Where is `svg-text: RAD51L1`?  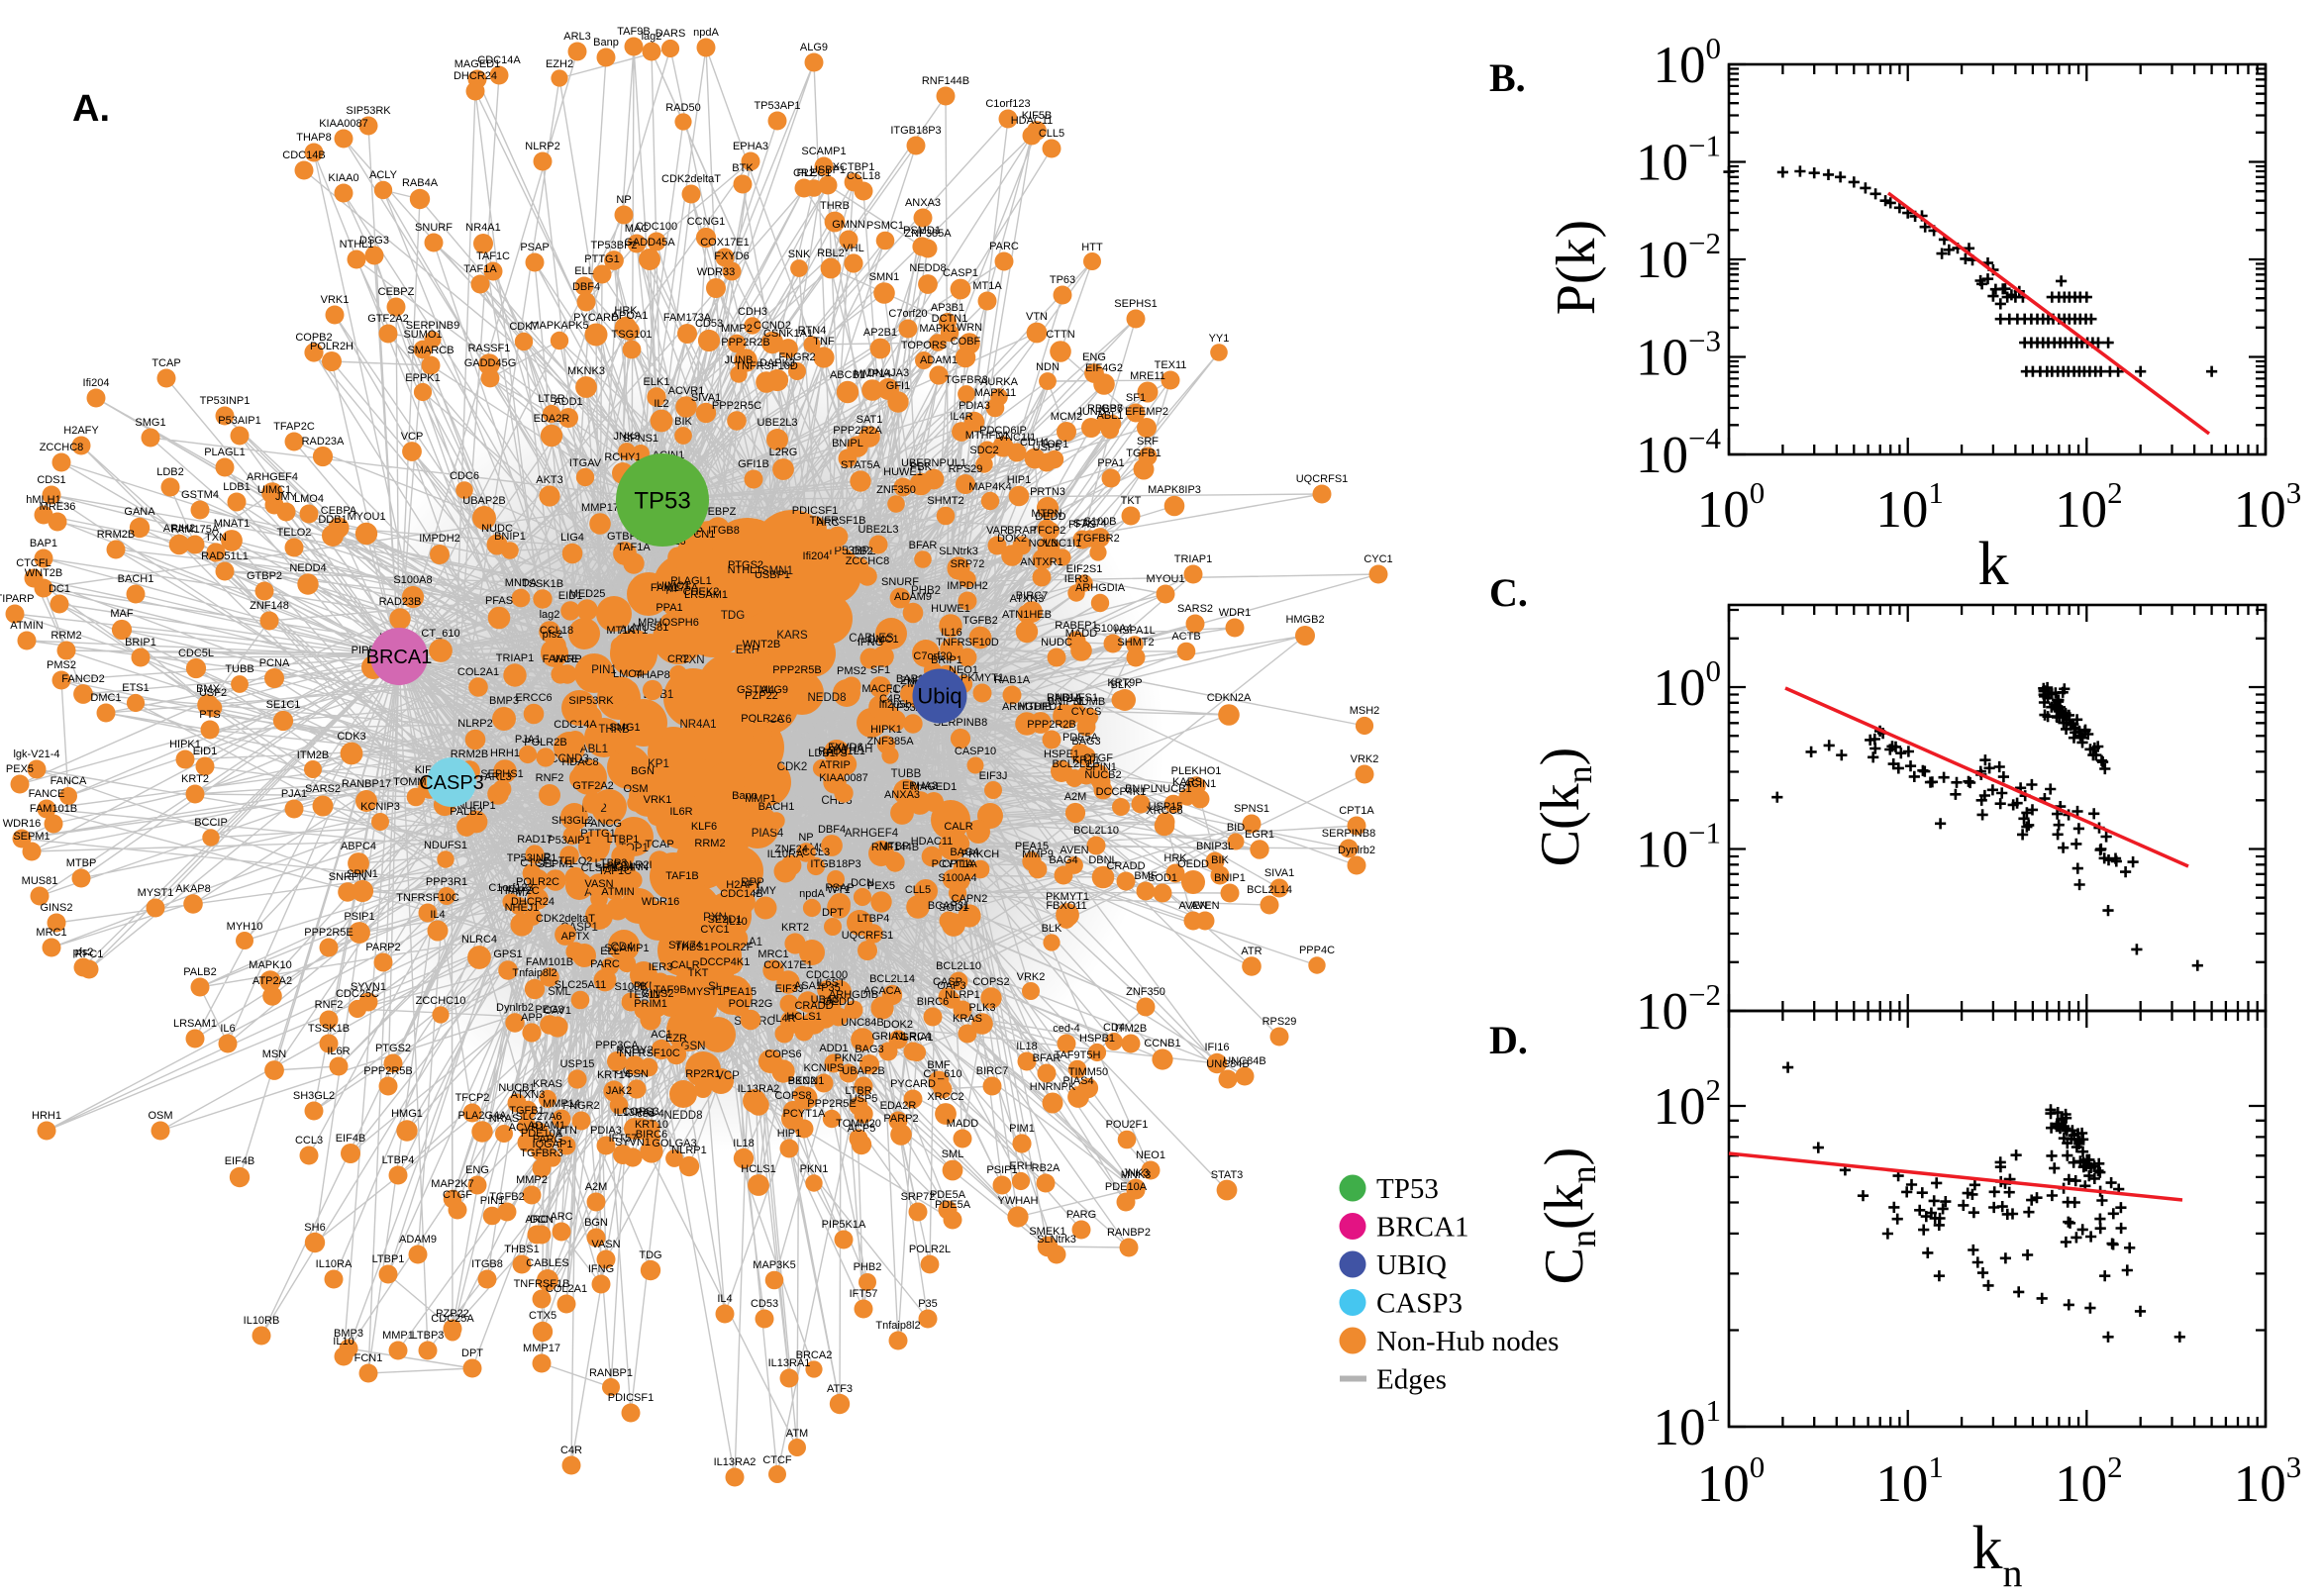
svg-text: RAD51L1 is located at coordinates (842, 751).